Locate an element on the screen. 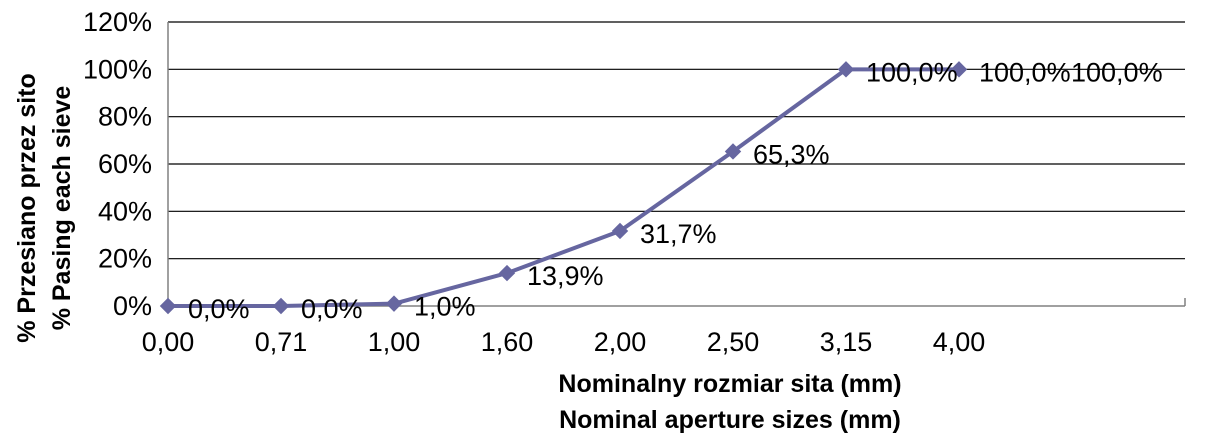  data-label-overlap: 100,0% is located at coordinates (1117, 72).